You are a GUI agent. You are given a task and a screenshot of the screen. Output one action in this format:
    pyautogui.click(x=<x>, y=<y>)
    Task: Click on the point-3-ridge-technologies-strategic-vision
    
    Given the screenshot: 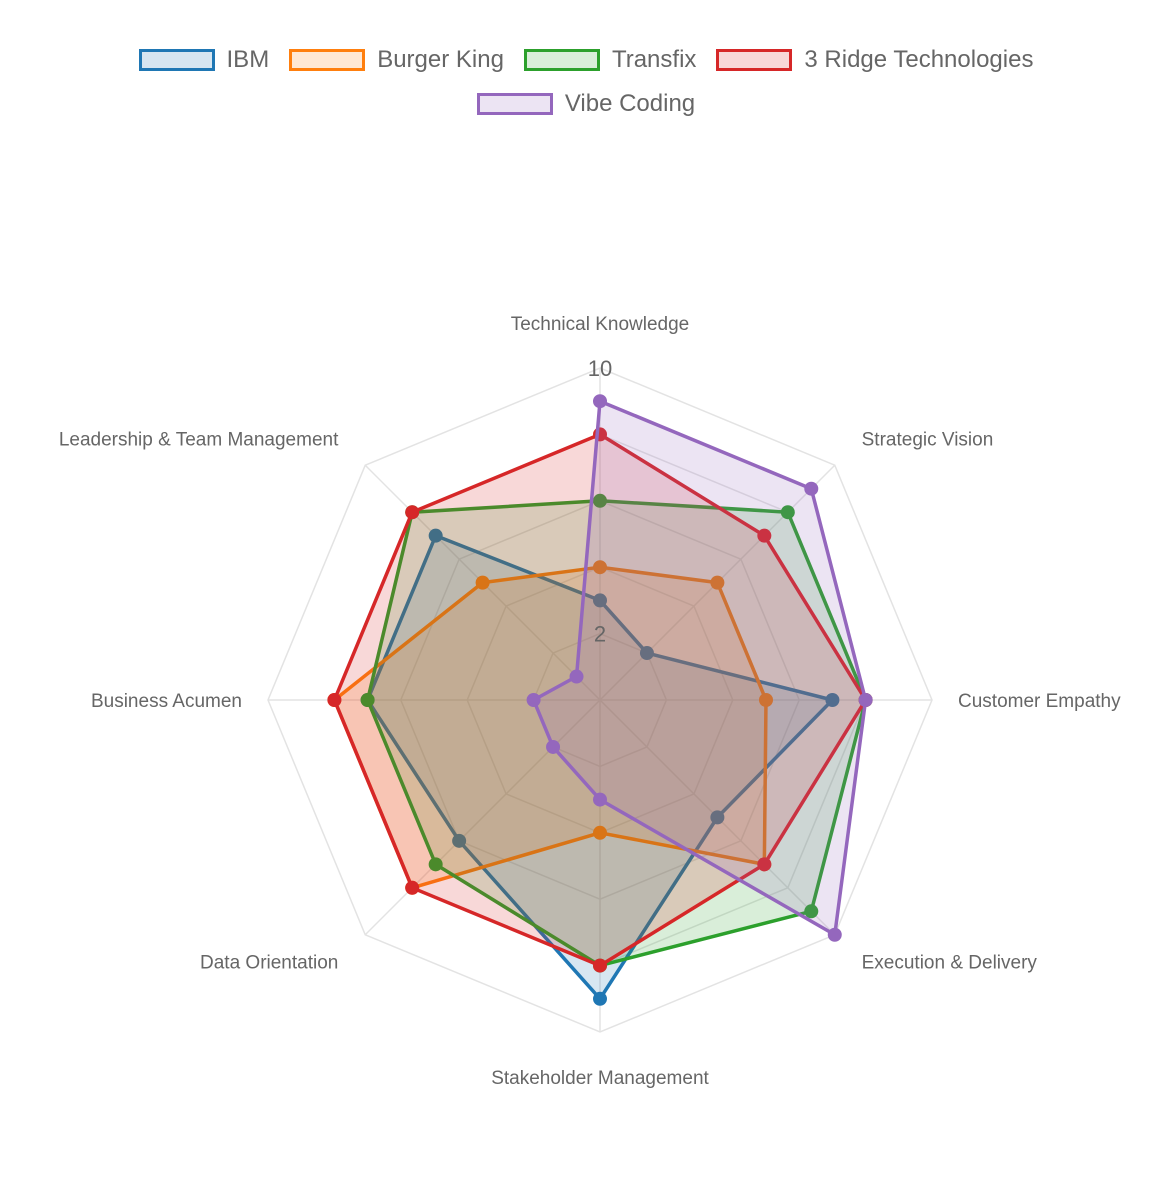 What is the action you would take?
    pyautogui.click(x=764, y=535)
    